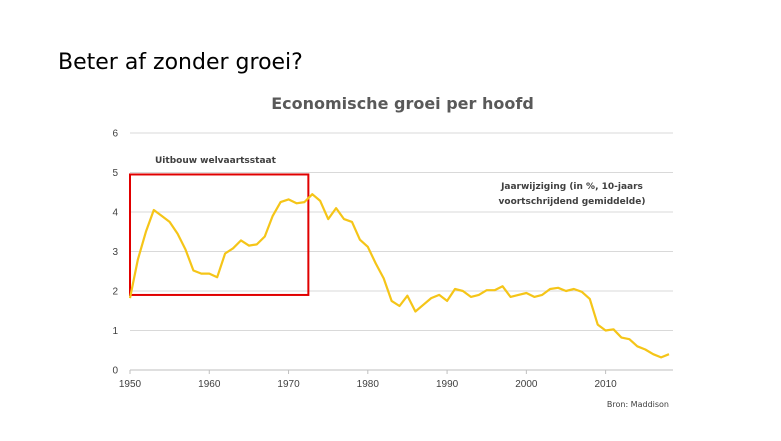 This screenshot has height=441, width=781. I want to click on x-tick-label: 1950, so click(130, 384).